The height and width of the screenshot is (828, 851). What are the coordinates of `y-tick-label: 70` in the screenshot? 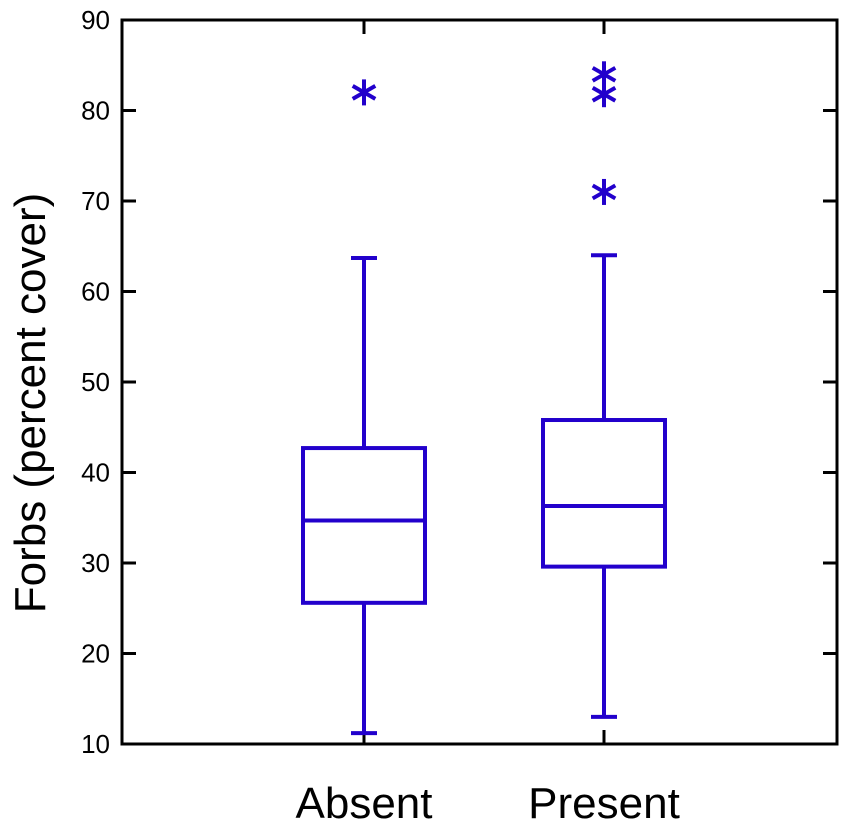 It's located at (95, 201).